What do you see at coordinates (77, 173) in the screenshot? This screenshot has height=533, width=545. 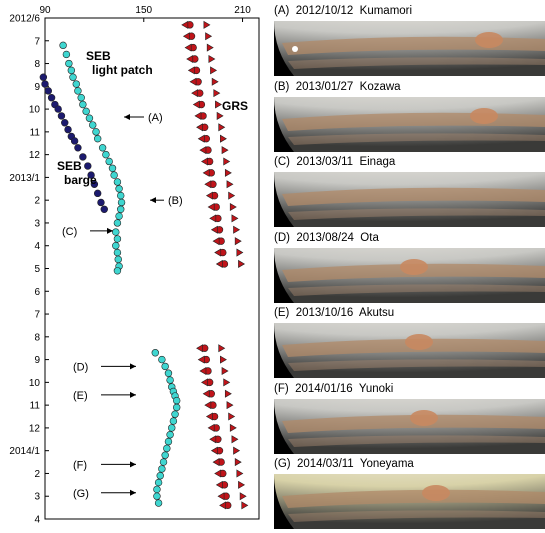 I see `seb-barge-label: SEB barge` at bounding box center [77, 173].